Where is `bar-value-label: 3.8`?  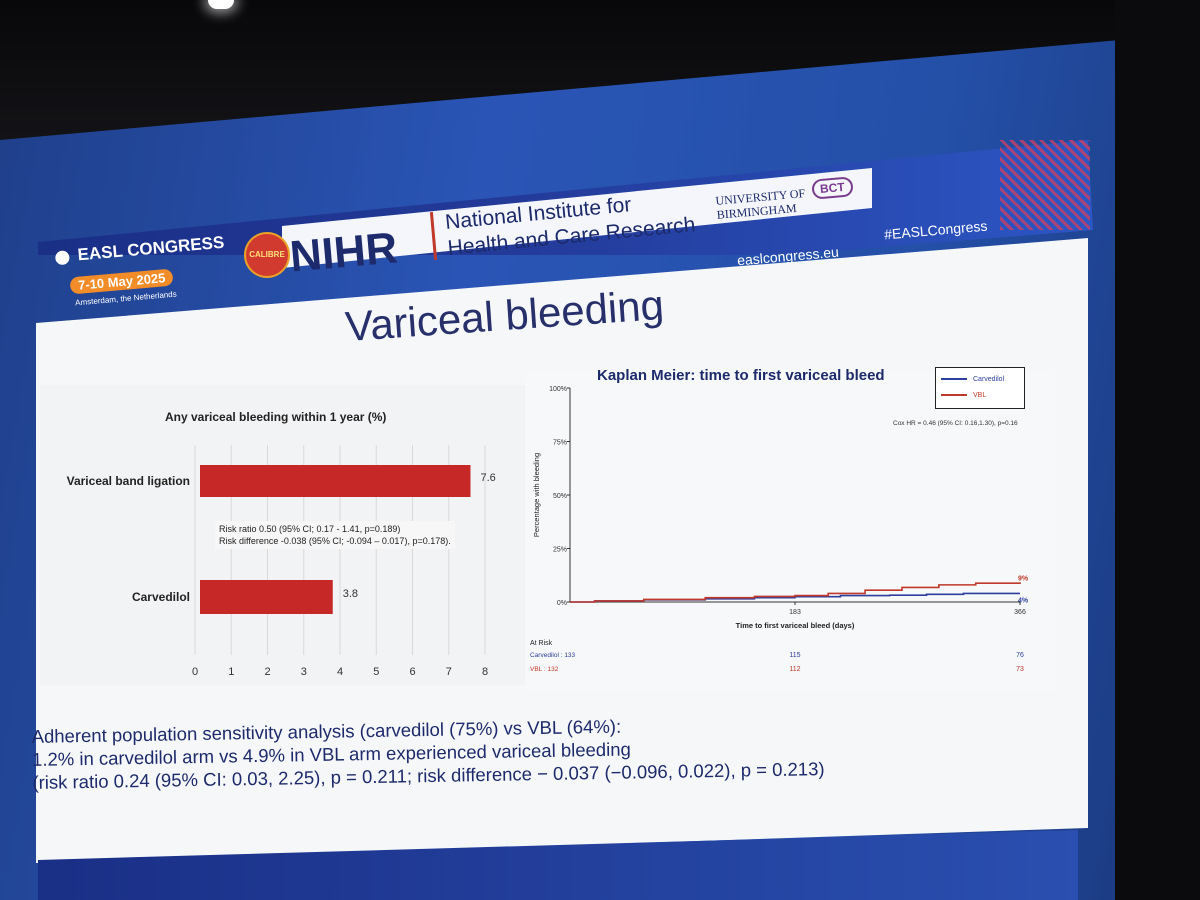 bar-value-label: 3.8 is located at coordinates (350, 594).